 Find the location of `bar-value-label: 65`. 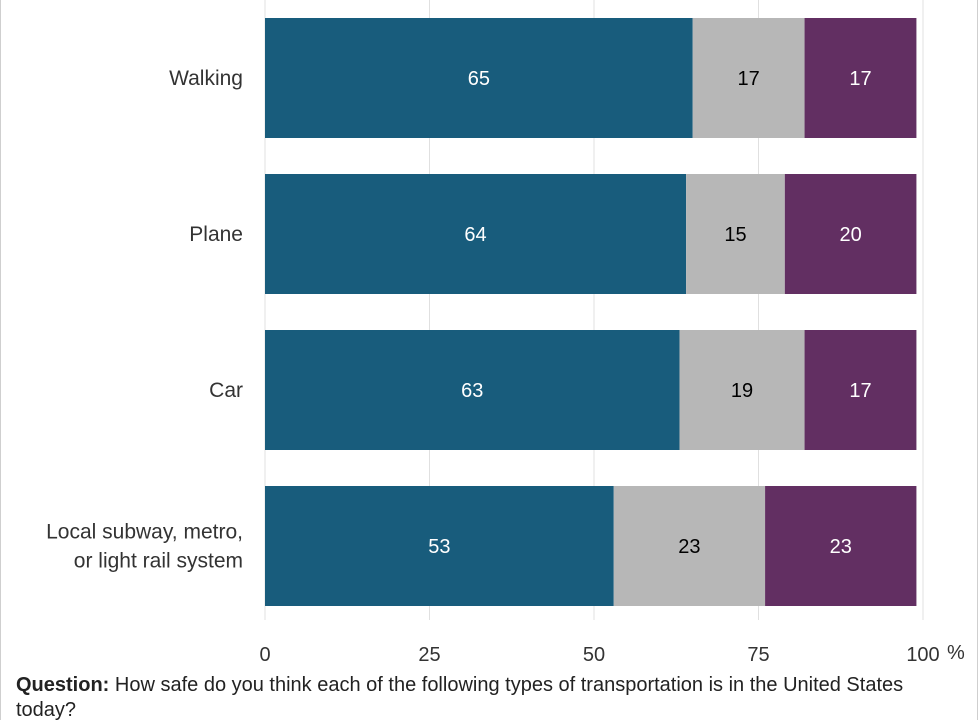

bar-value-label: 65 is located at coordinates (479, 79).